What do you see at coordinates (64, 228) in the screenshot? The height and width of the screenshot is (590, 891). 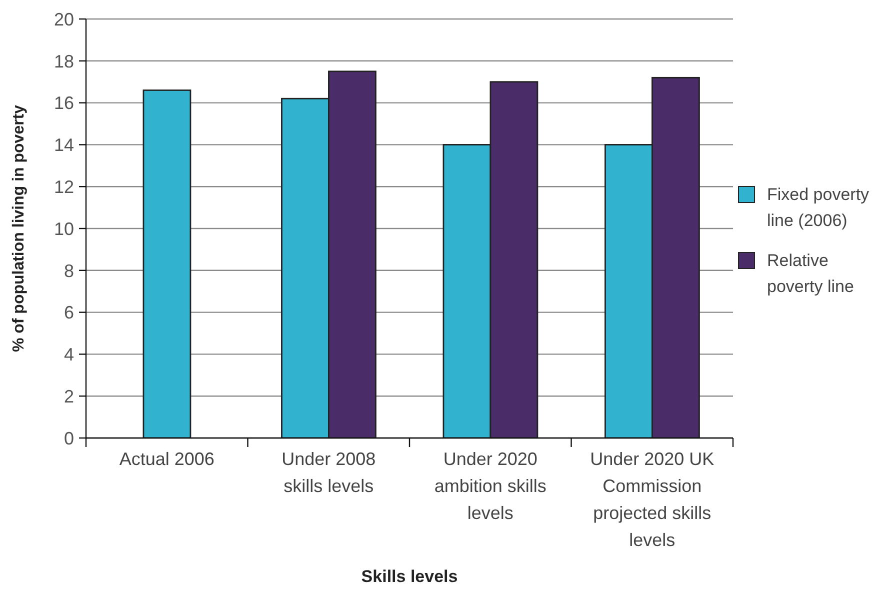 I see `y-tick-label: 10` at bounding box center [64, 228].